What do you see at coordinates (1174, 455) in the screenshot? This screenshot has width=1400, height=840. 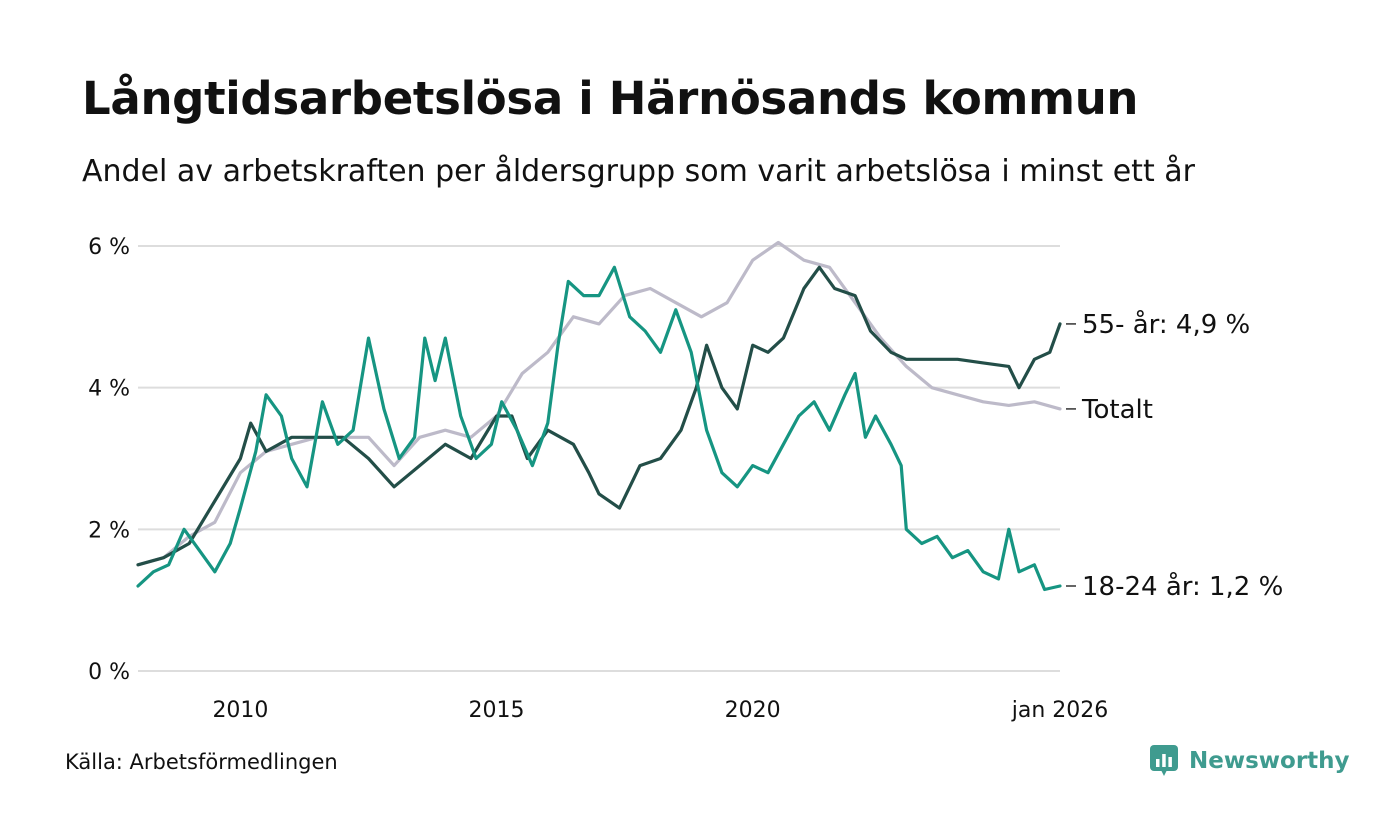 I see `label-layer: Totalt 55- år: 4,9 % 18-24 år: 1,2 %` at bounding box center [1174, 455].